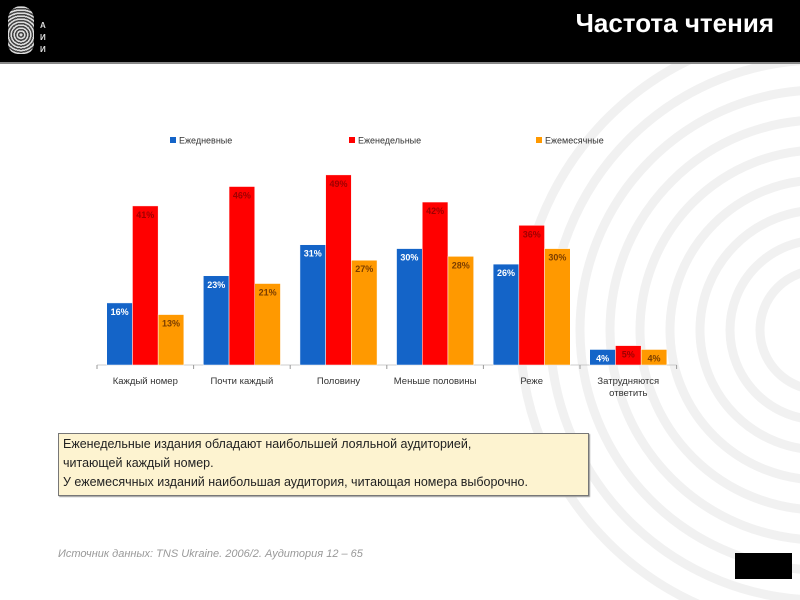  What do you see at coordinates (241, 381) in the screenshot?
I see `category-label: Почти каждый` at bounding box center [241, 381].